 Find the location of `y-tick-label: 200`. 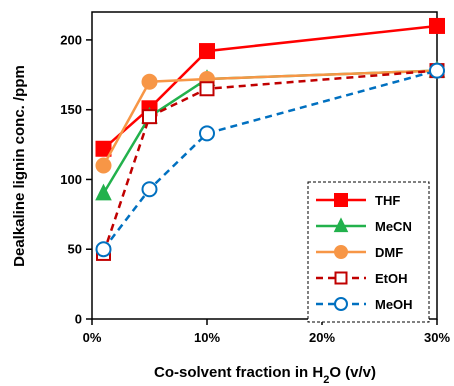

y-tick-label: 200 is located at coordinates (71, 39).